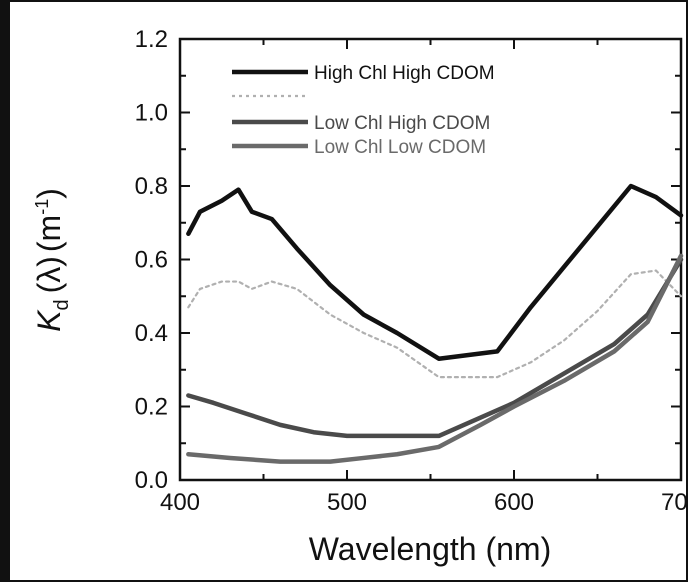 The image size is (688, 582). I want to click on y-tick-label: 1.0, so click(151, 113).